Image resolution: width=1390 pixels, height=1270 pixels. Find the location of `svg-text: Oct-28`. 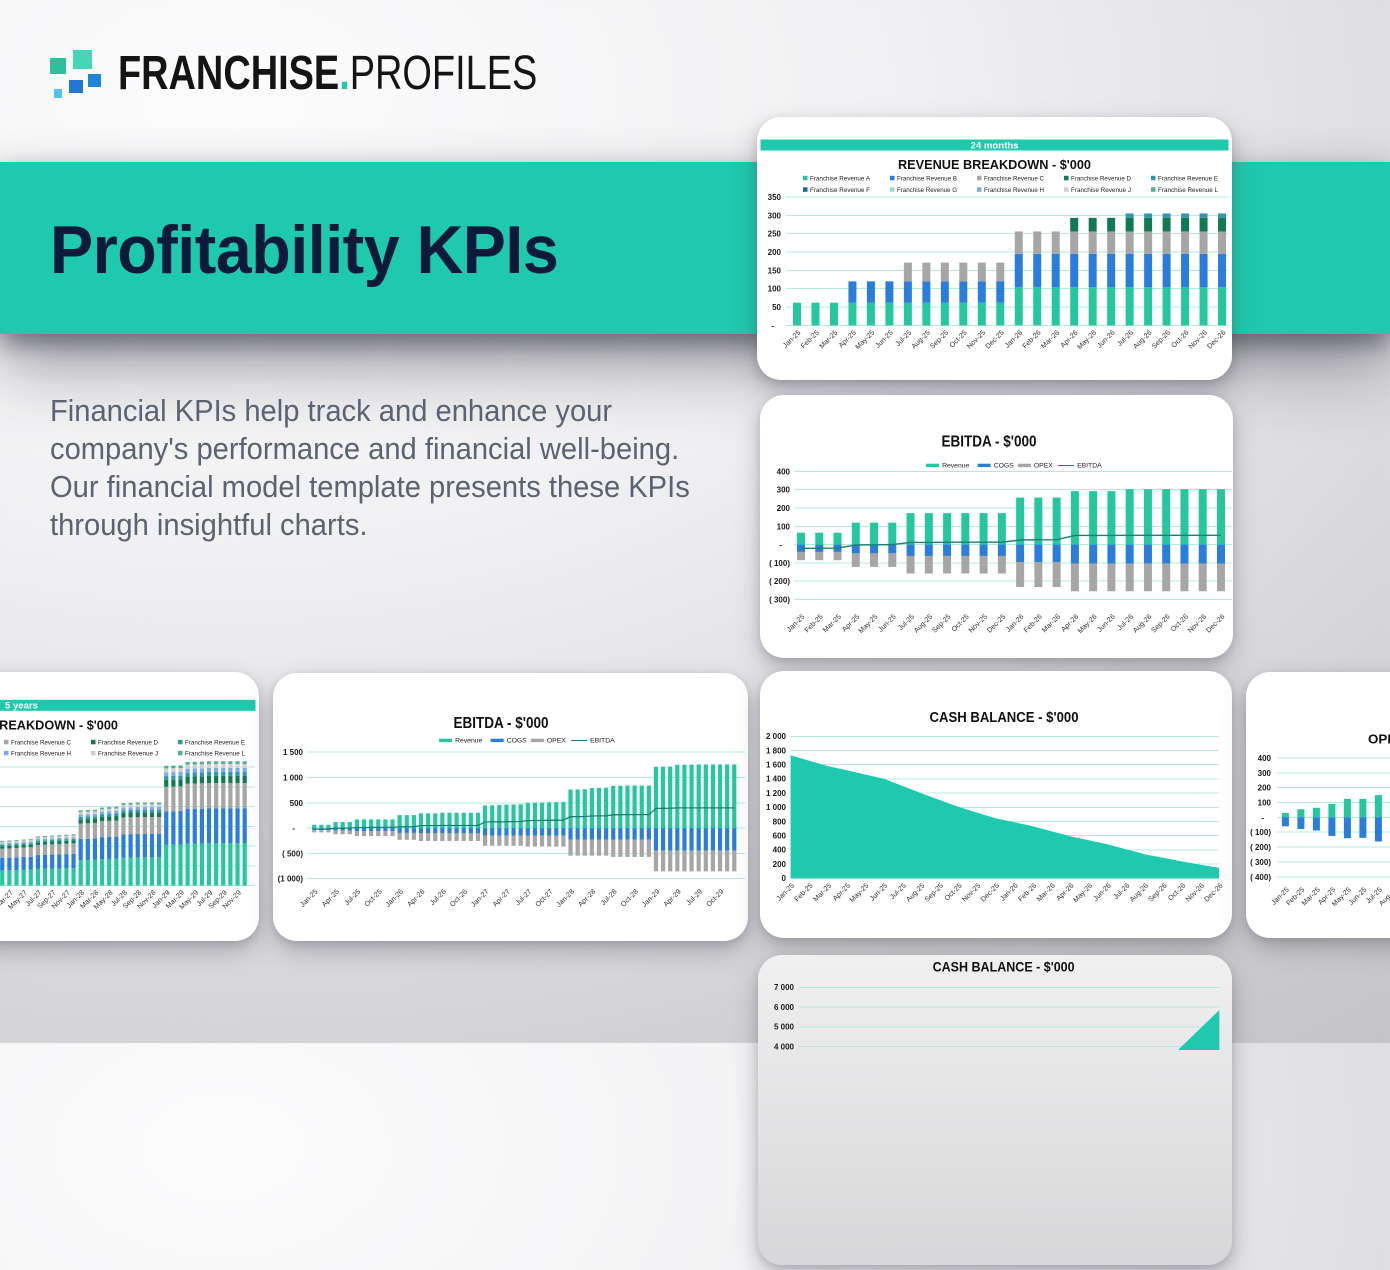

svg-text: Oct-28 is located at coordinates (629, 898).